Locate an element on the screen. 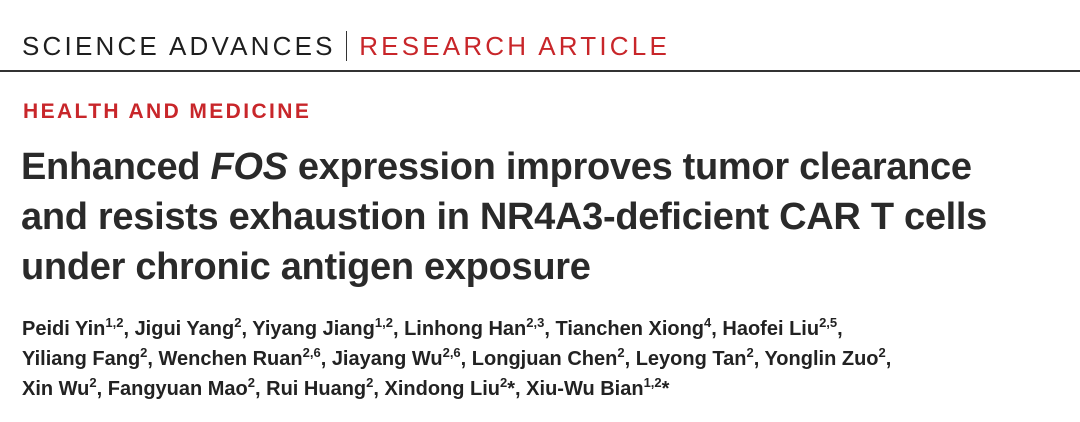 The width and height of the screenshot is (1080, 422). author-affiliation: 2,3 is located at coordinates (535, 322).